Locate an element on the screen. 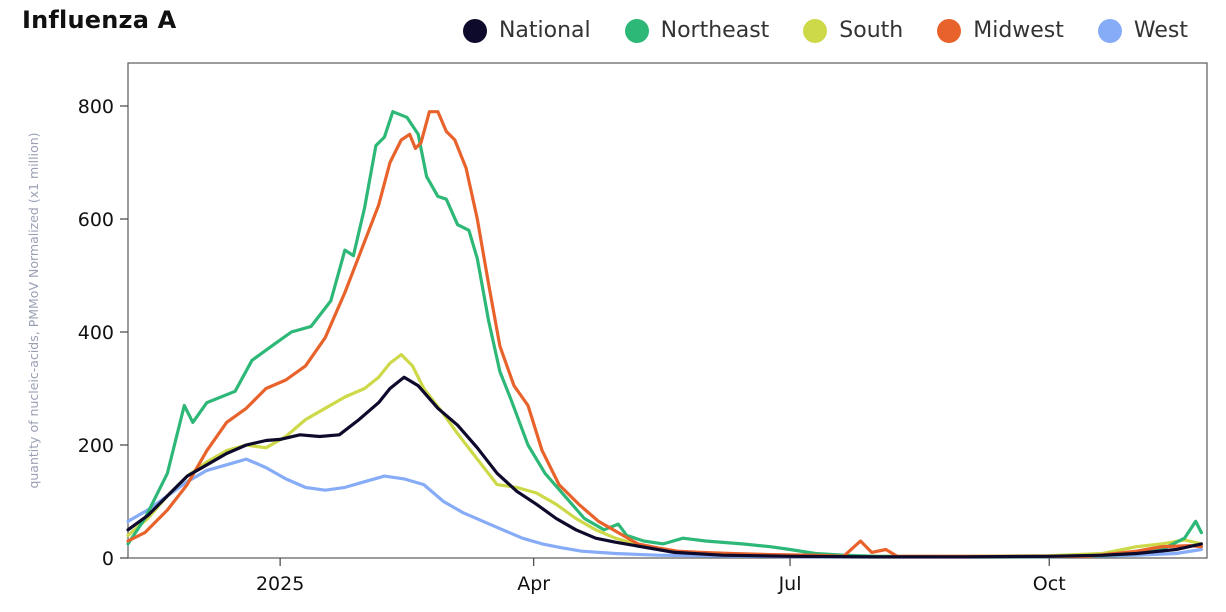  y-tick-label: 400 is located at coordinates (96, 333).